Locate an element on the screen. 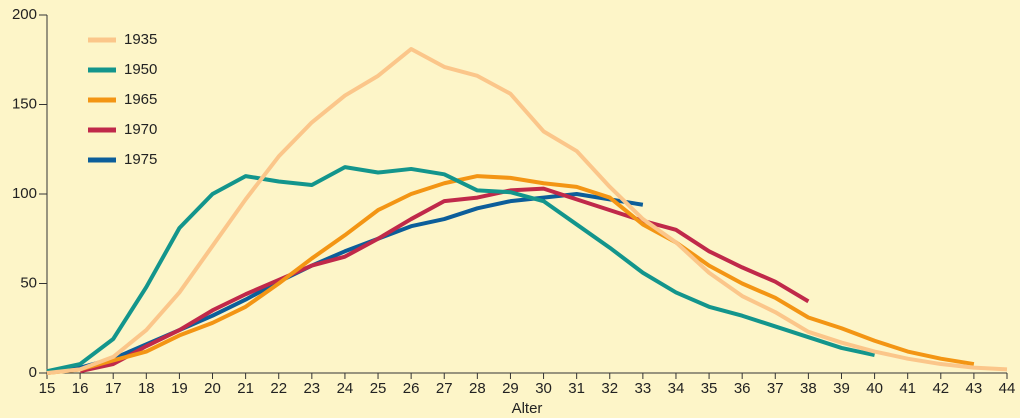  x-tick-label: 44 is located at coordinates (1007, 388).